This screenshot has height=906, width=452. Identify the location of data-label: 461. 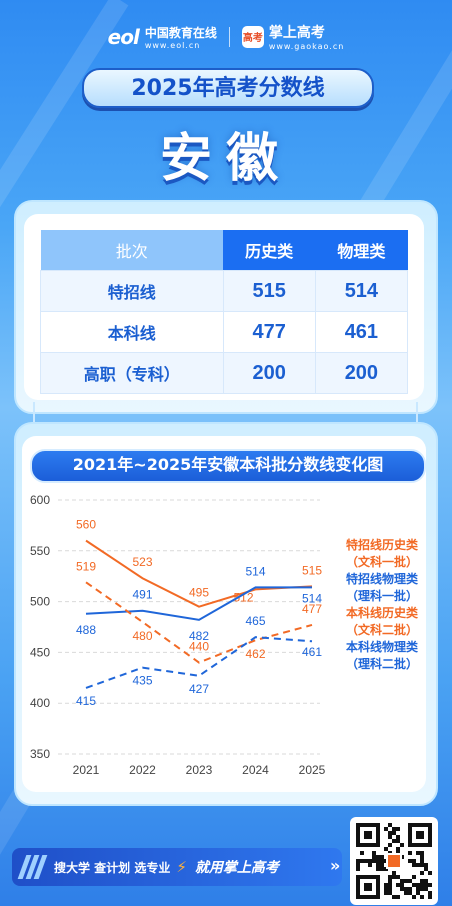
(312, 652).